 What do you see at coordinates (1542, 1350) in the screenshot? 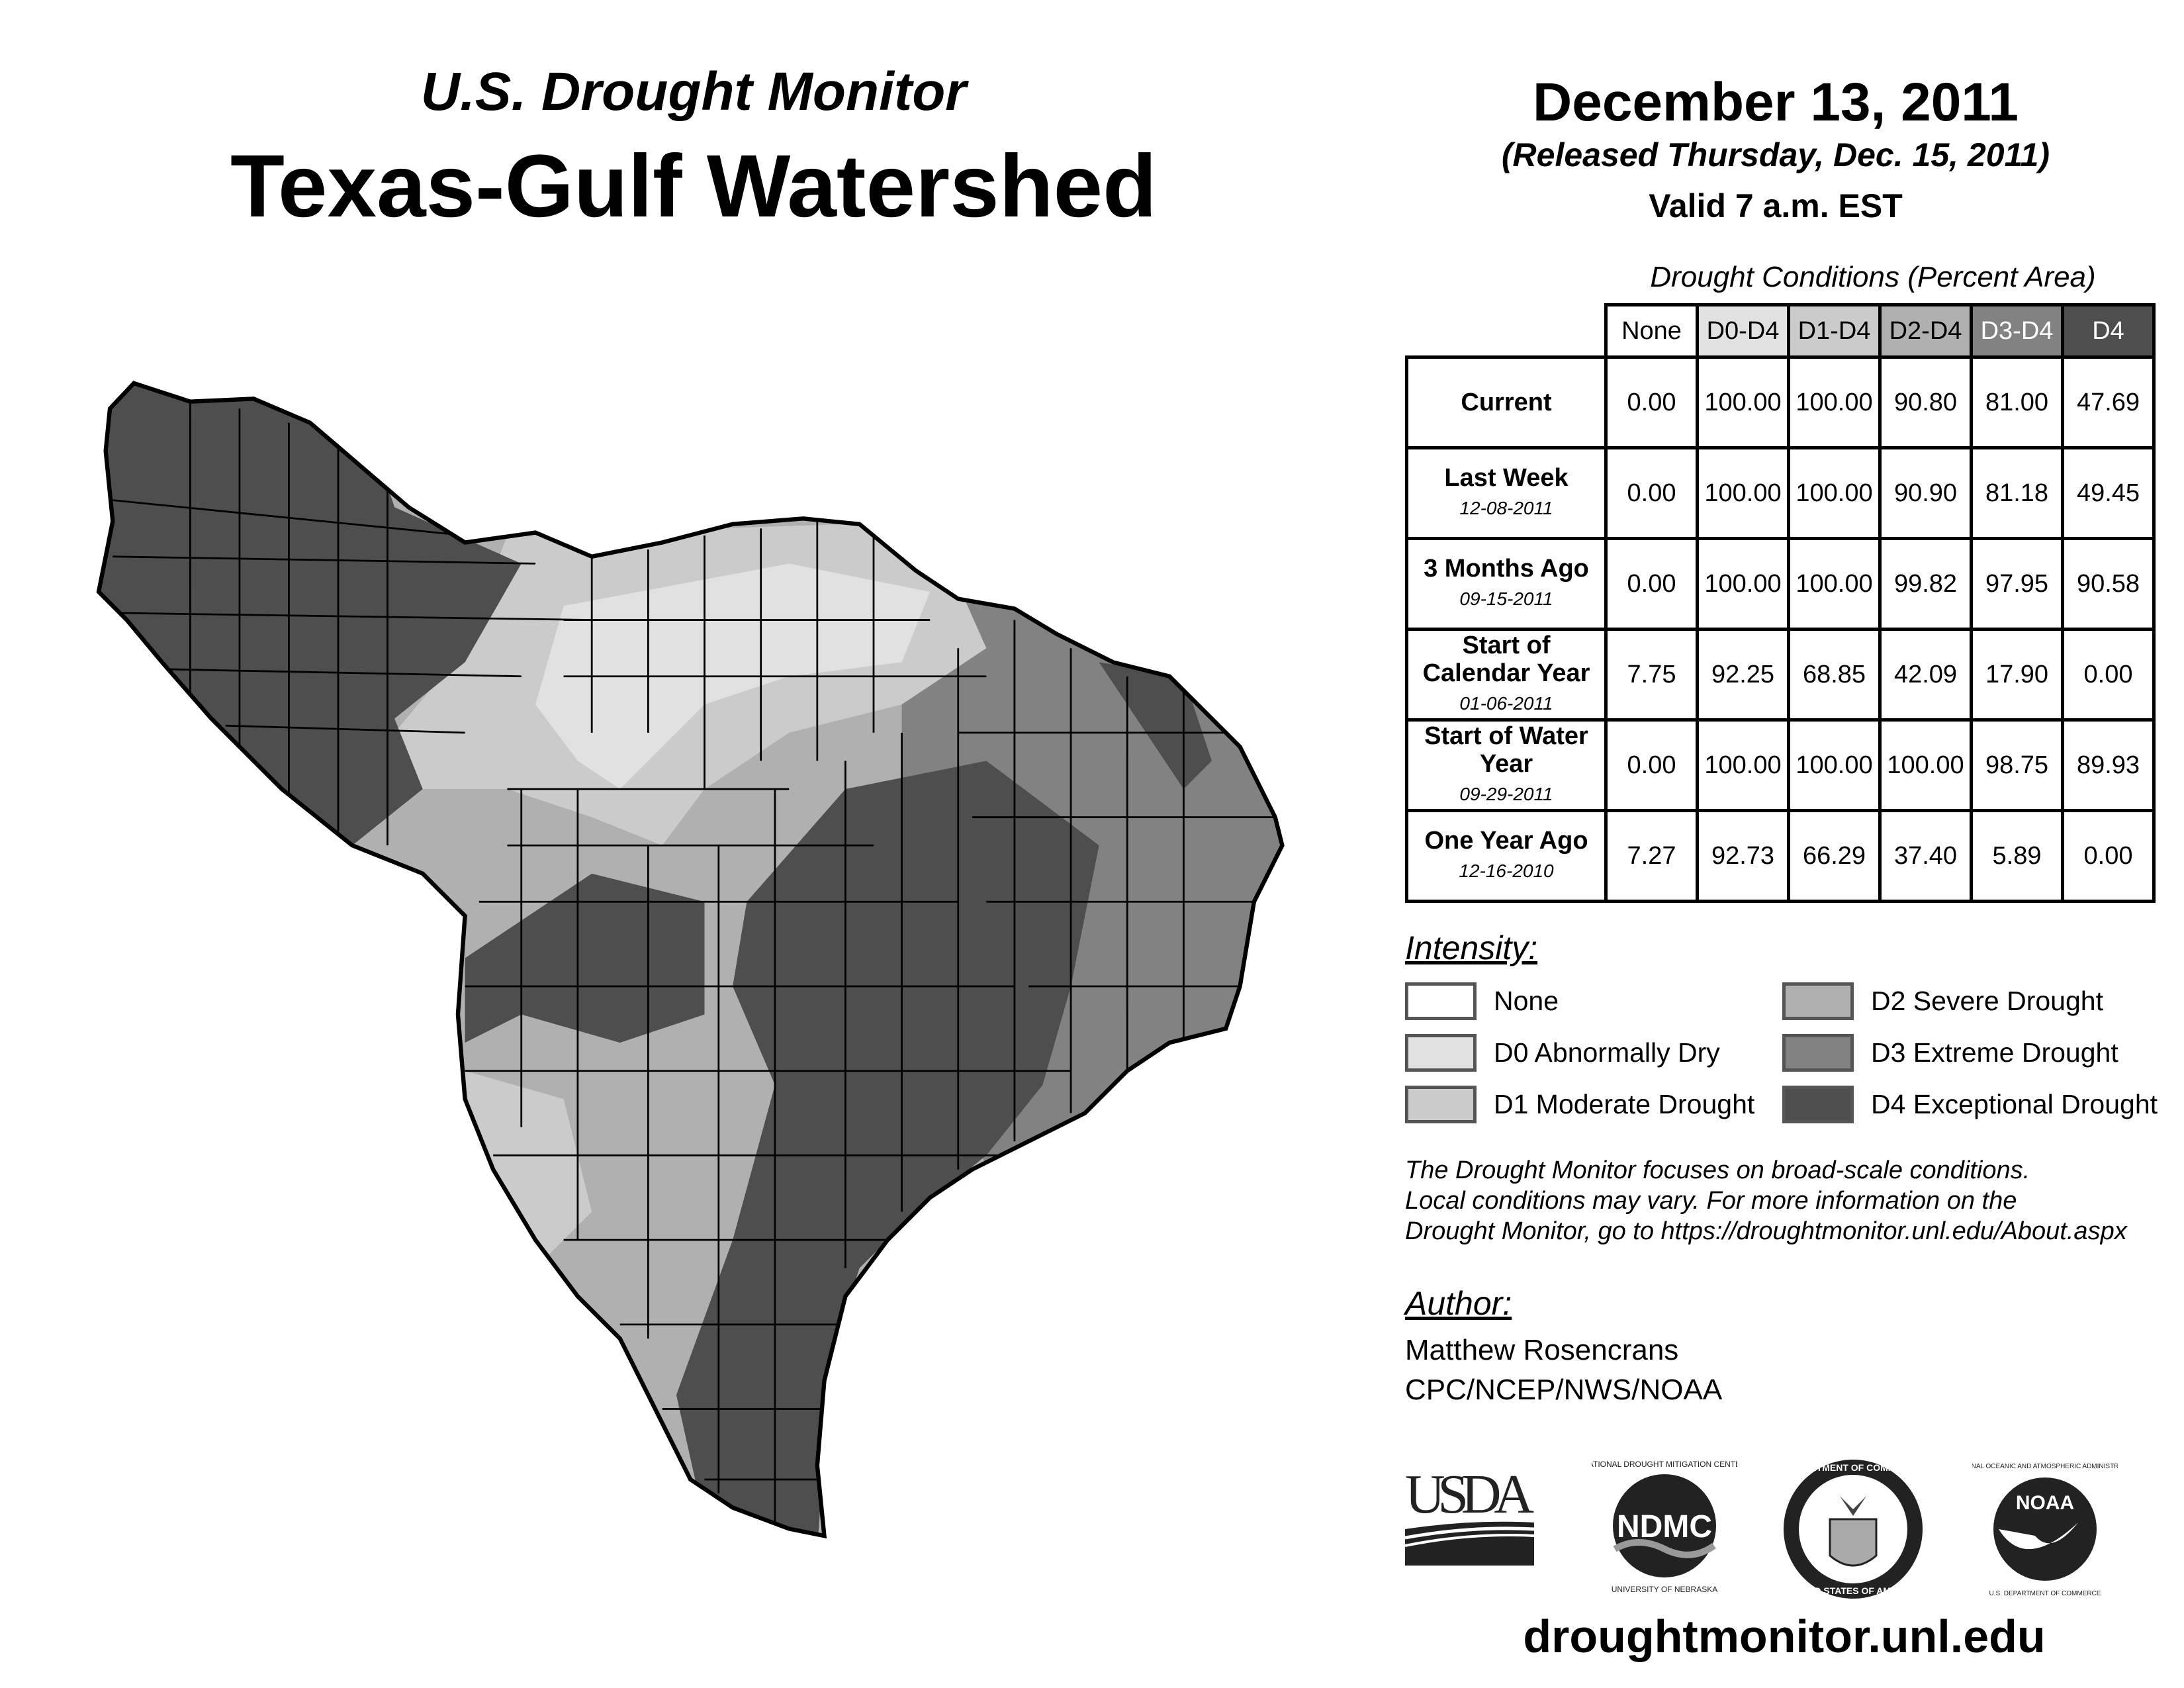
I see `author-name: Matthew Rosencrans` at bounding box center [1542, 1350].